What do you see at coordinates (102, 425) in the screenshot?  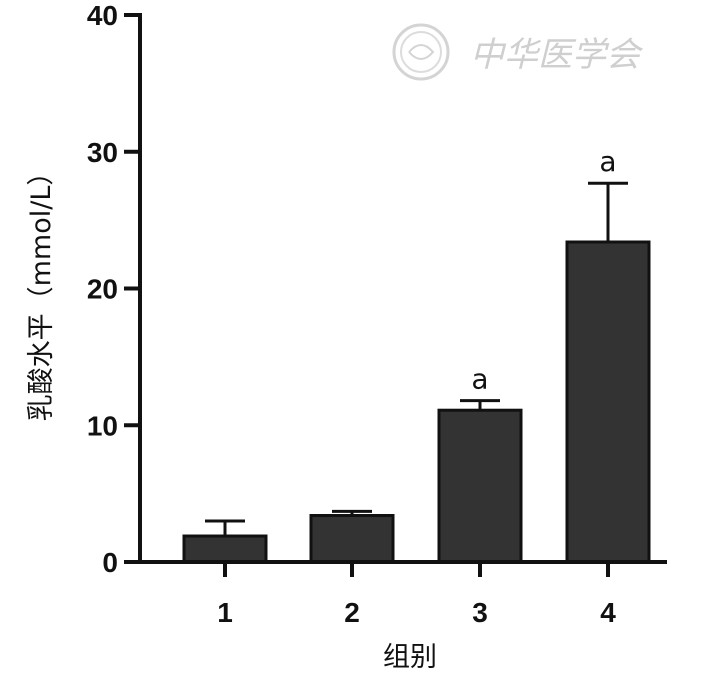 I see `y-tick-label: 10` at bounding box center [102, 425].